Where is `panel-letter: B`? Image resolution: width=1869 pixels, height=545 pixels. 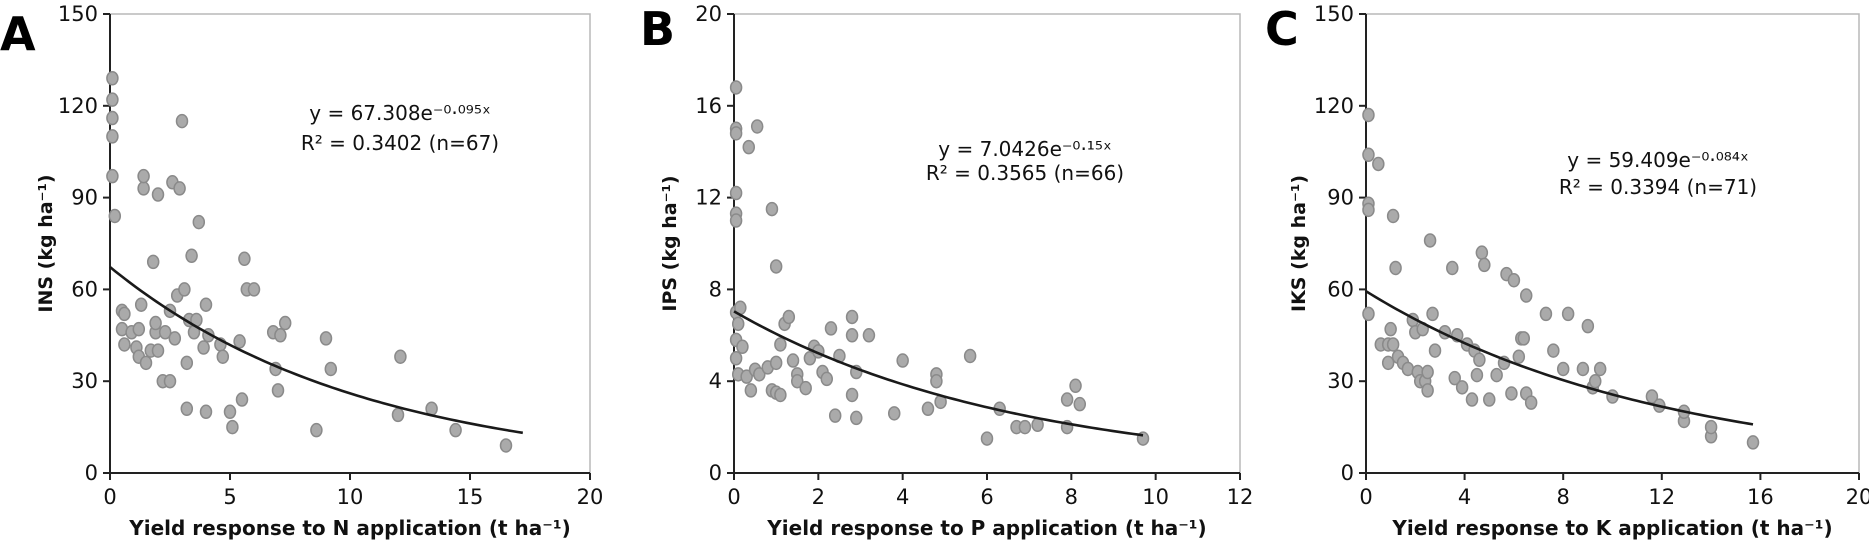 panel-letter: B is located at coordinates (657, 29).